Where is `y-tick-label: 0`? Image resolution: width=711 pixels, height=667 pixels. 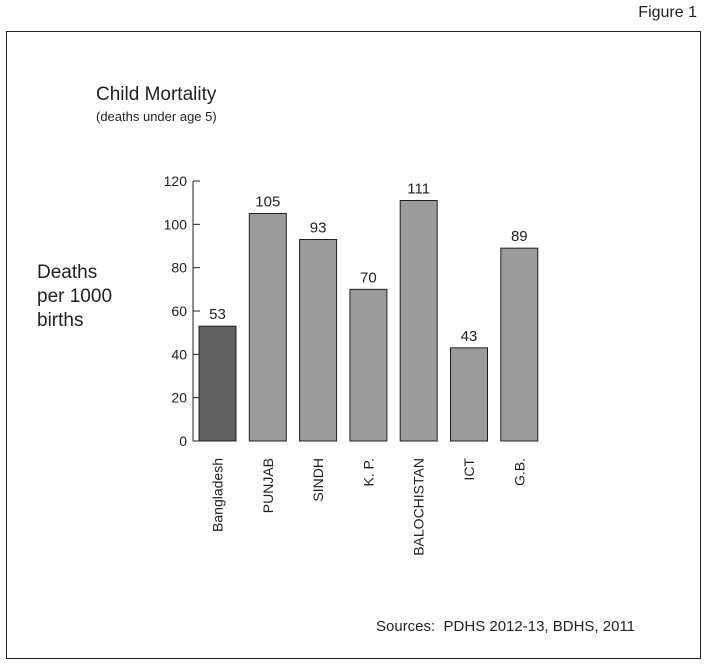
y-tick-label: 0 is located at coordinates (183, 441).